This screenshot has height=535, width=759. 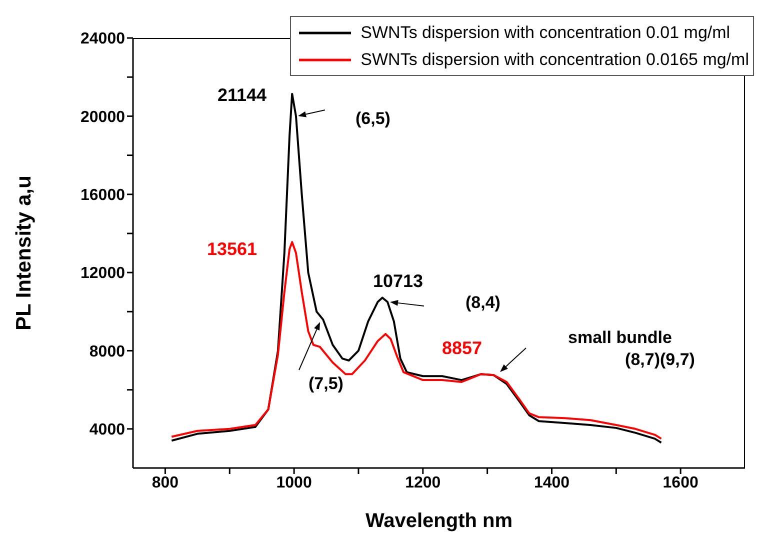 What do you see at coordinates (103, 195) in the screenshot?
I see `y-tick-label: 16000` at bounding box center [103, 195].